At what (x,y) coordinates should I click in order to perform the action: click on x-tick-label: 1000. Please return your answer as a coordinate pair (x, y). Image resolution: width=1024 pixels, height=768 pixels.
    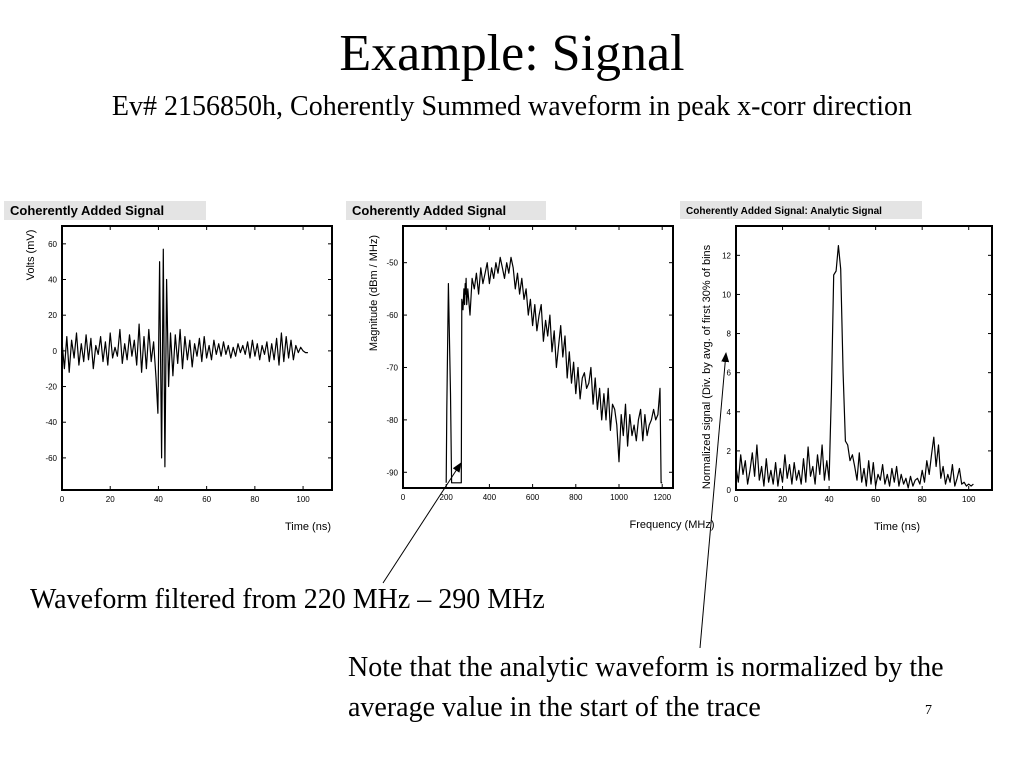
    Looking at the image, I should click on (619, 497).